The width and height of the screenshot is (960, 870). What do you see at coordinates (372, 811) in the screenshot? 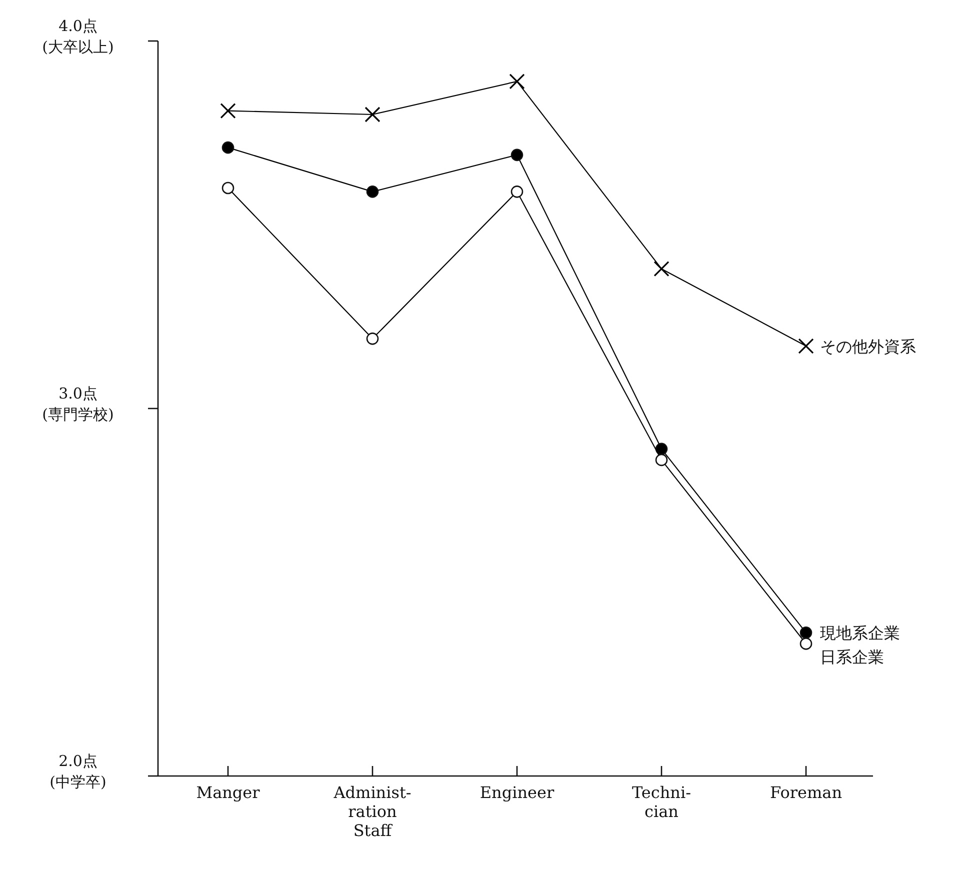
I see `x-tick-label: Administ- ration Staff` at bounding box center [372, 811].